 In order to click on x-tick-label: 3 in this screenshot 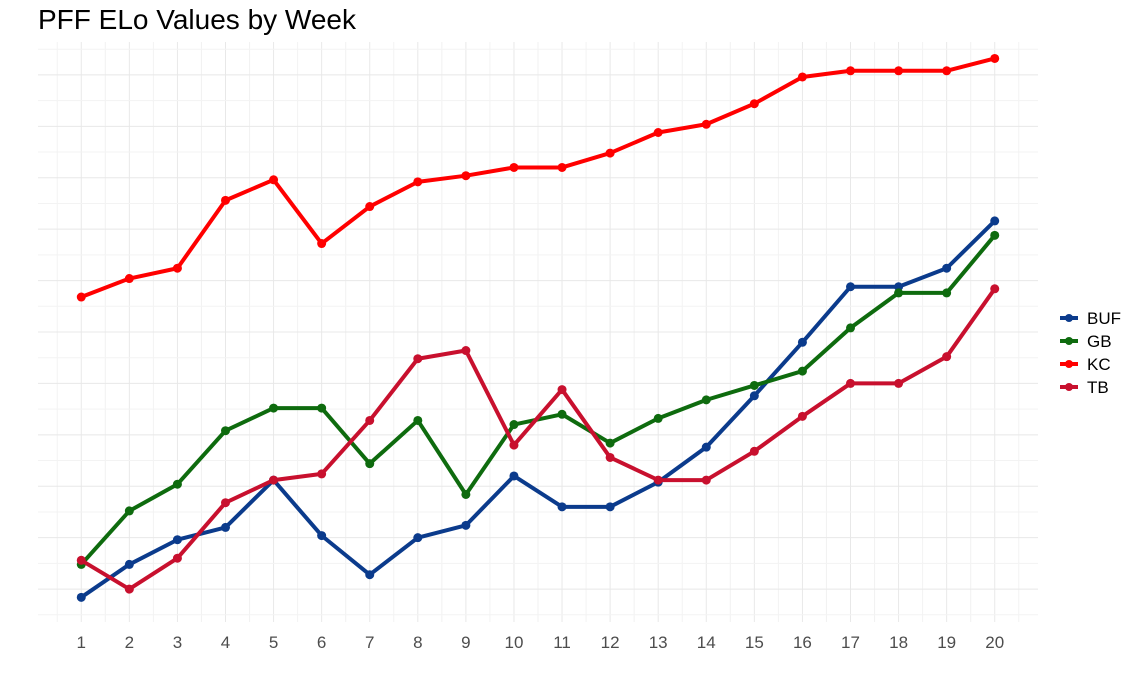, I will do `click(177, 642)`.